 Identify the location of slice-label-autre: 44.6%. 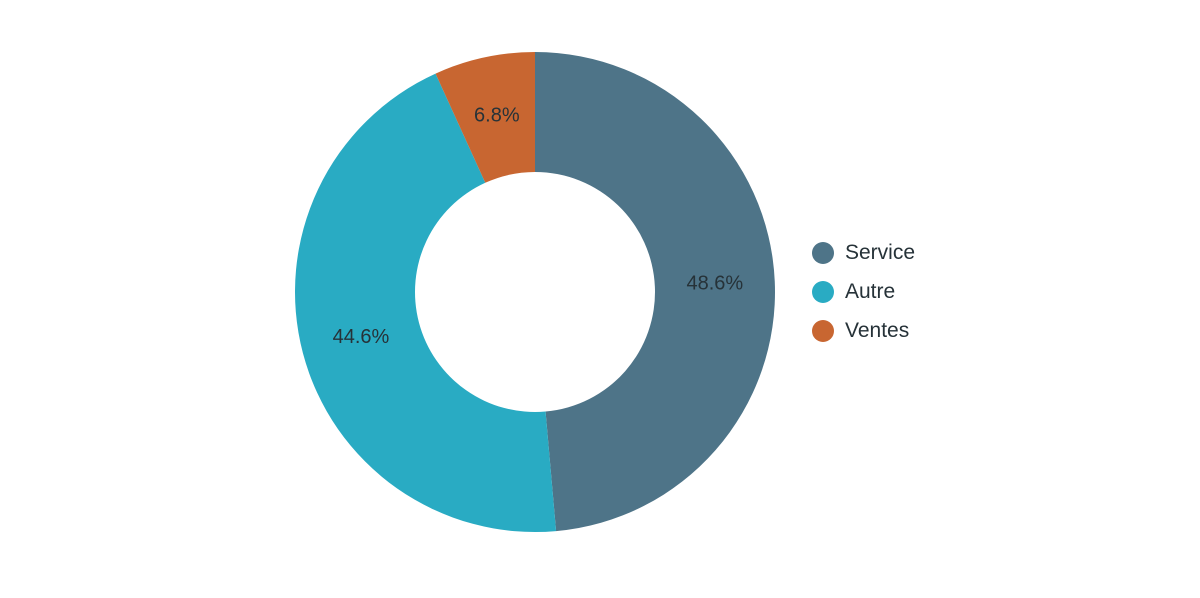
(361, 337).